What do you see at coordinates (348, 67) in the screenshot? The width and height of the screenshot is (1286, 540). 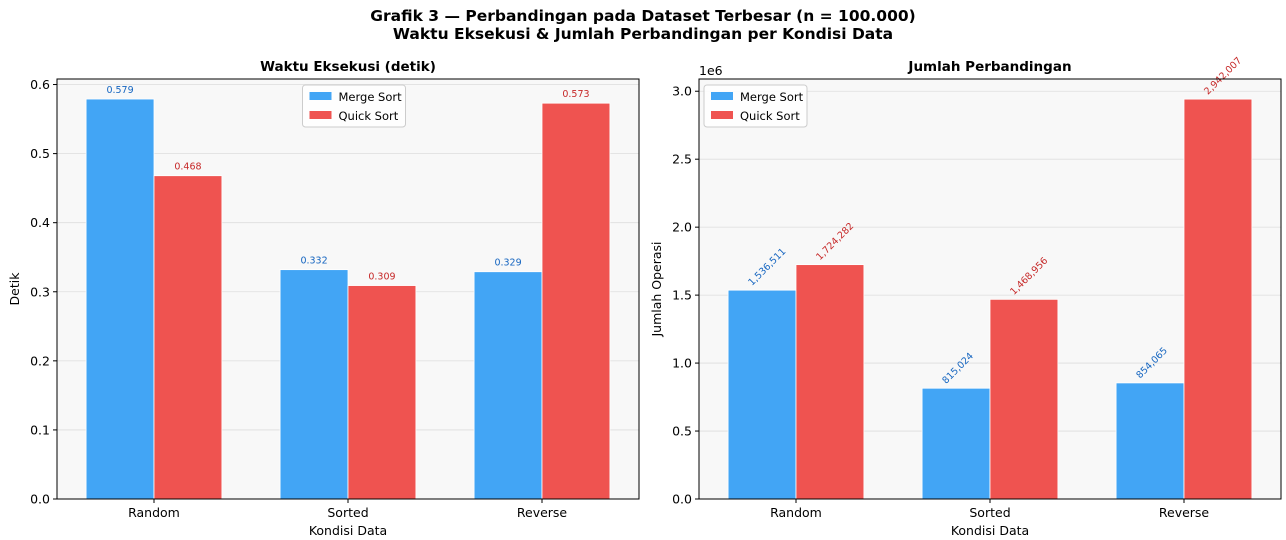 I see `chart-title: Waktu Eksekusi (detik)` at bounding box center [348, 67].